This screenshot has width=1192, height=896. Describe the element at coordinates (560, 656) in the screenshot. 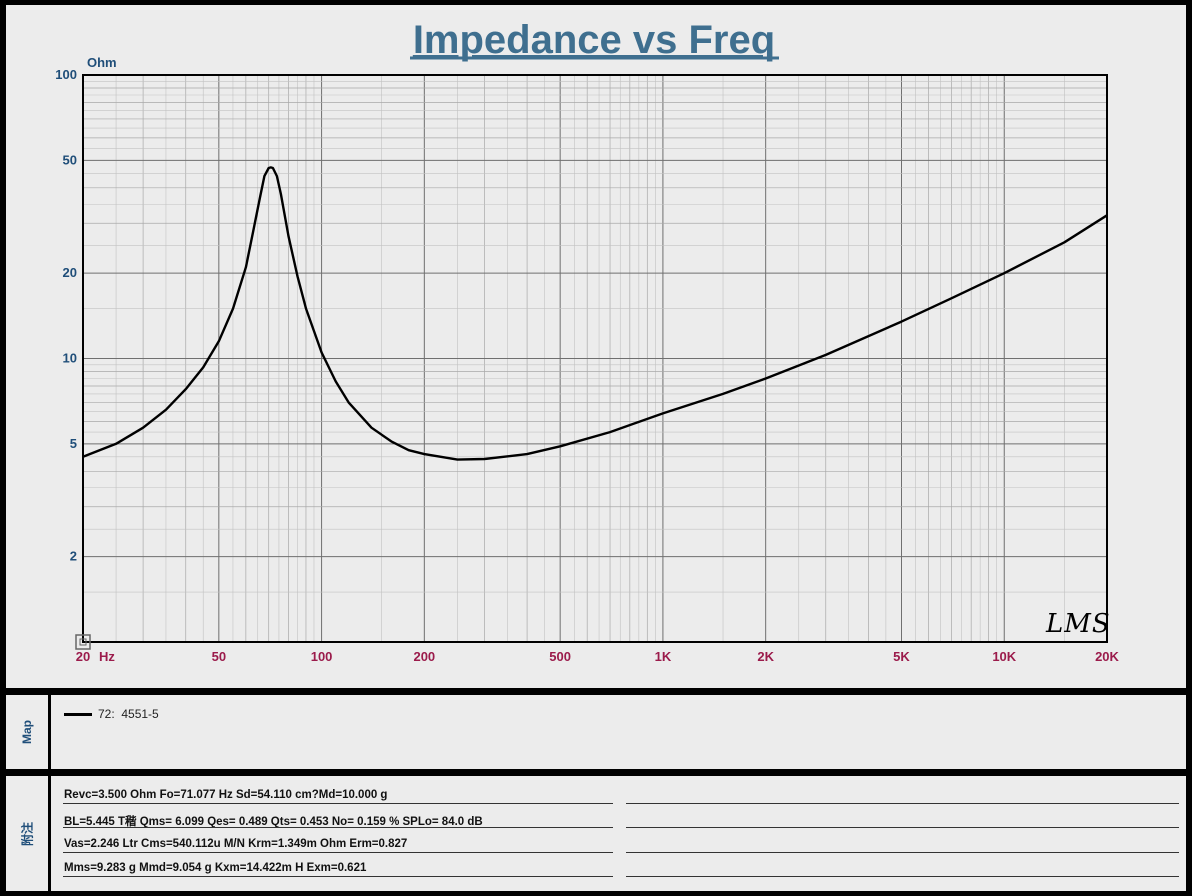

I see `x-tick-label: 500` at that location.